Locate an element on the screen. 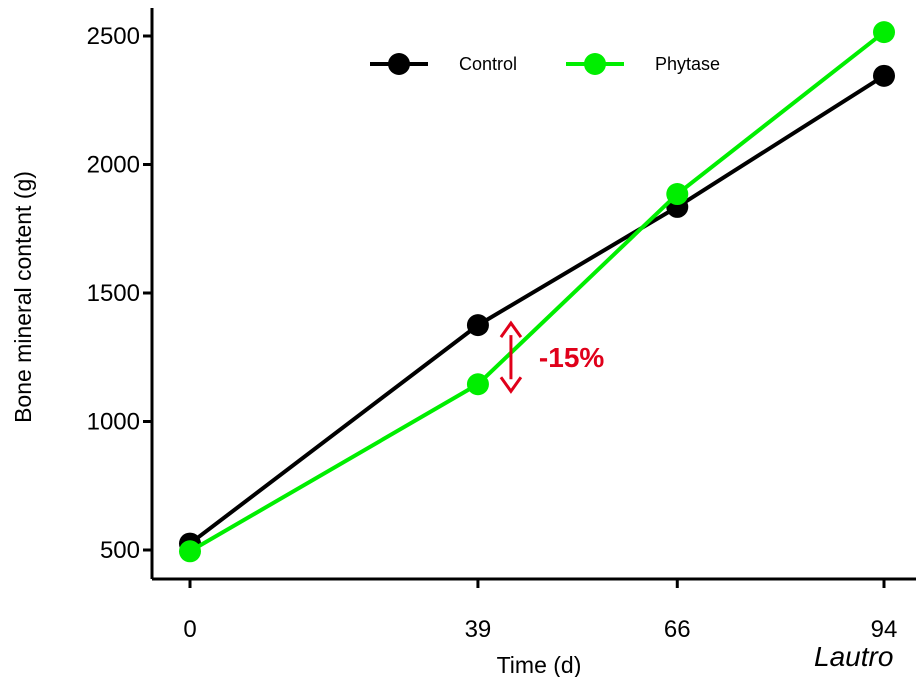 This screenshot has height=677, width=916. x-axis-title: Time (d) is located at coordinates (539, 664).